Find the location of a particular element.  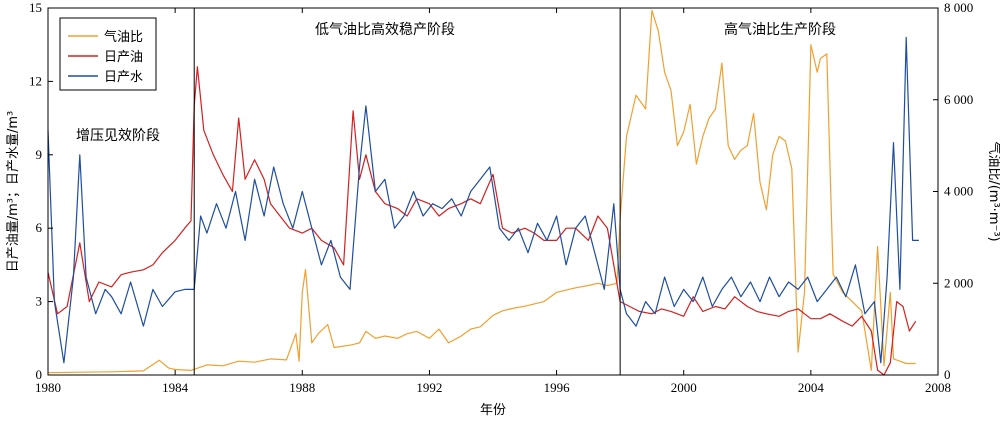

x-tick-label: 2008 is located at coordinates (938, 387).